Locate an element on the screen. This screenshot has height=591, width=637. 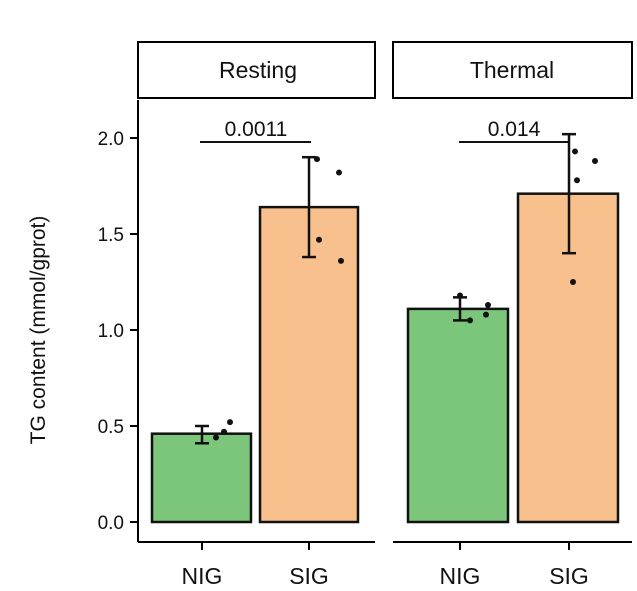
y-axis-ticks: 0.0 0.5 1.0 1.5 2.0 is located at coordinates (118, 331).